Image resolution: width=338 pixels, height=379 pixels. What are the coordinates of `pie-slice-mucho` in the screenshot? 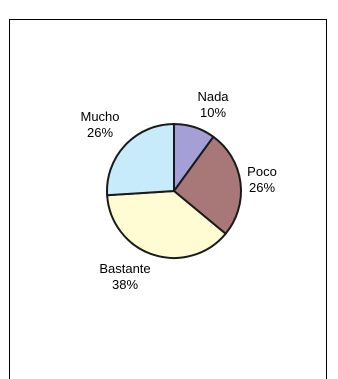 It's located at (140, 160).